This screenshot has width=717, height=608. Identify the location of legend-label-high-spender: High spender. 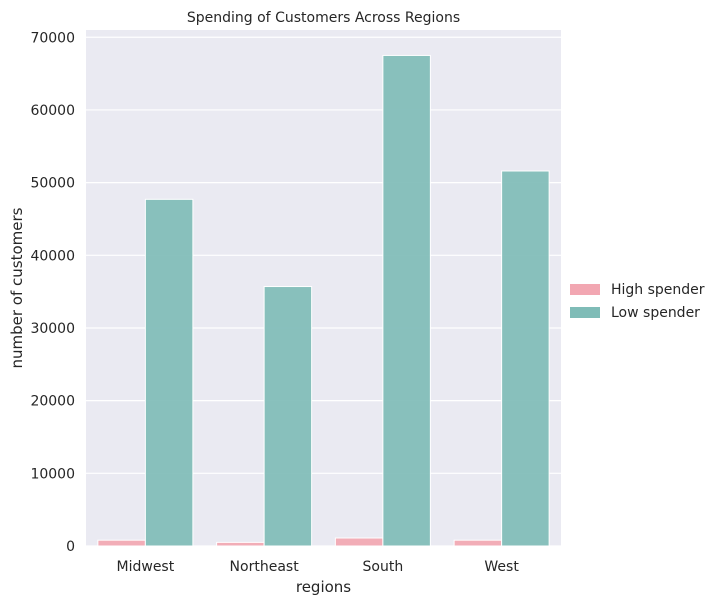
(658, 290).